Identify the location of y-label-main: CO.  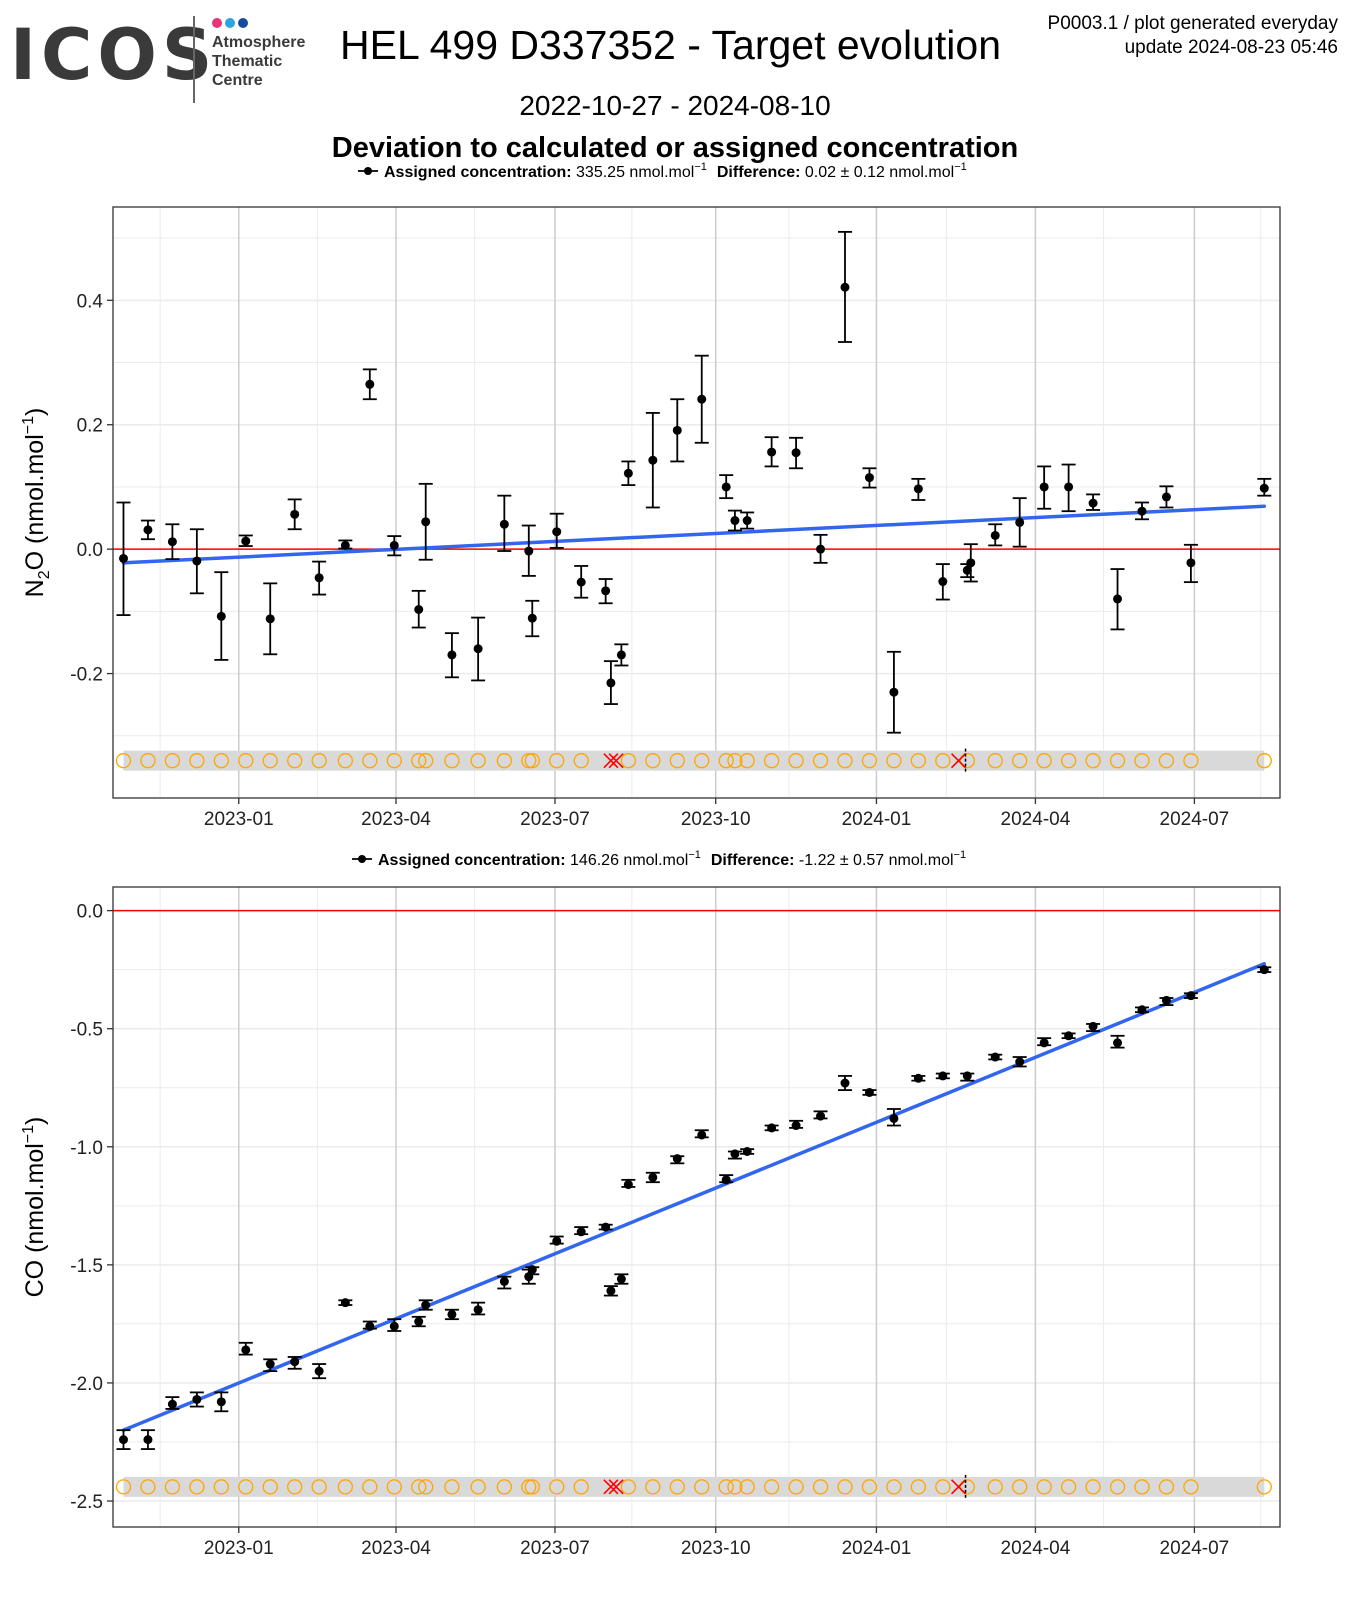
(35, 1279).